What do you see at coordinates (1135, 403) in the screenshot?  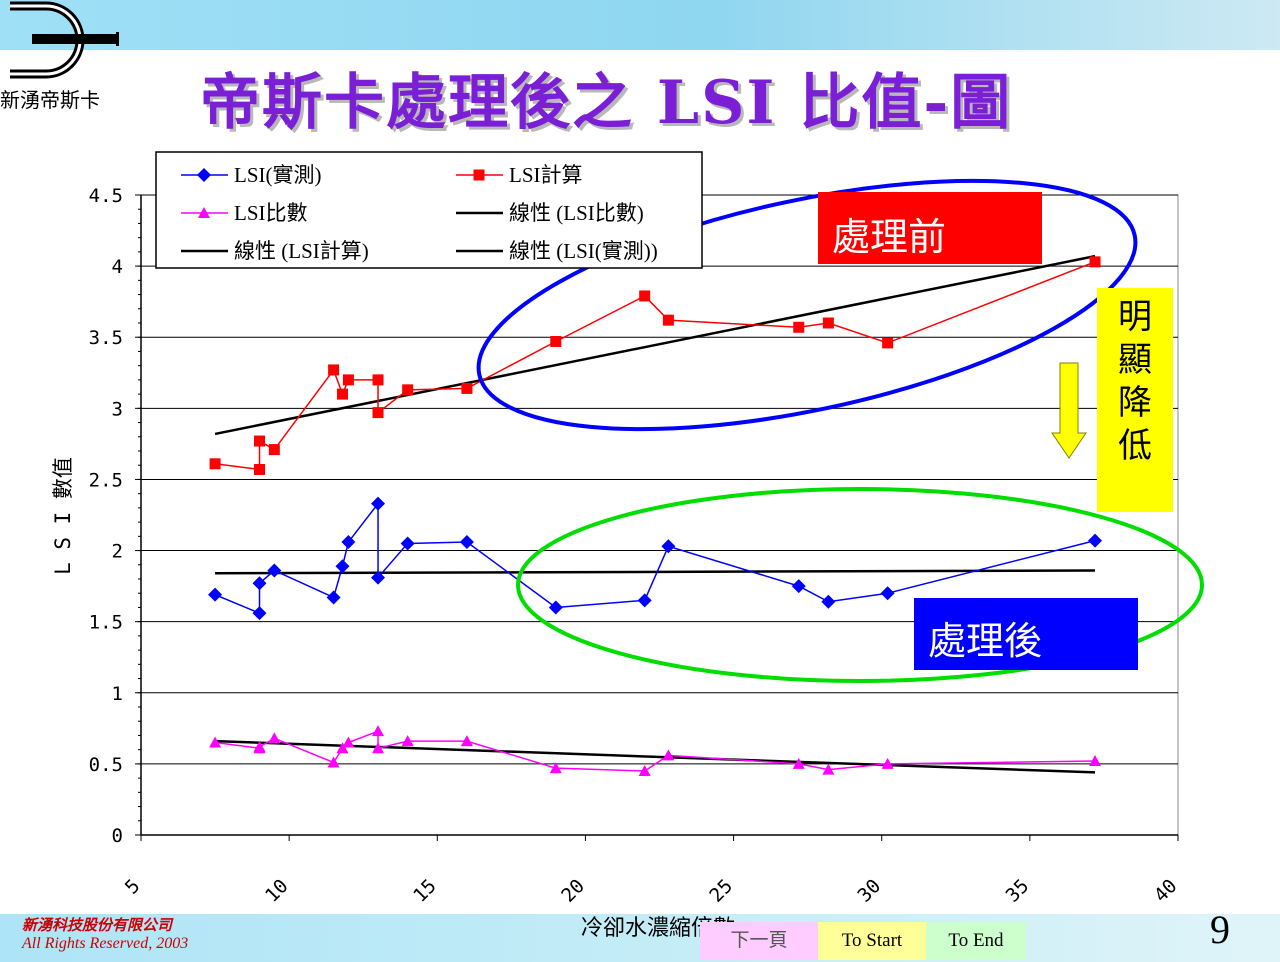 I see `note-char: 降` at bounding box center [1135, 403].